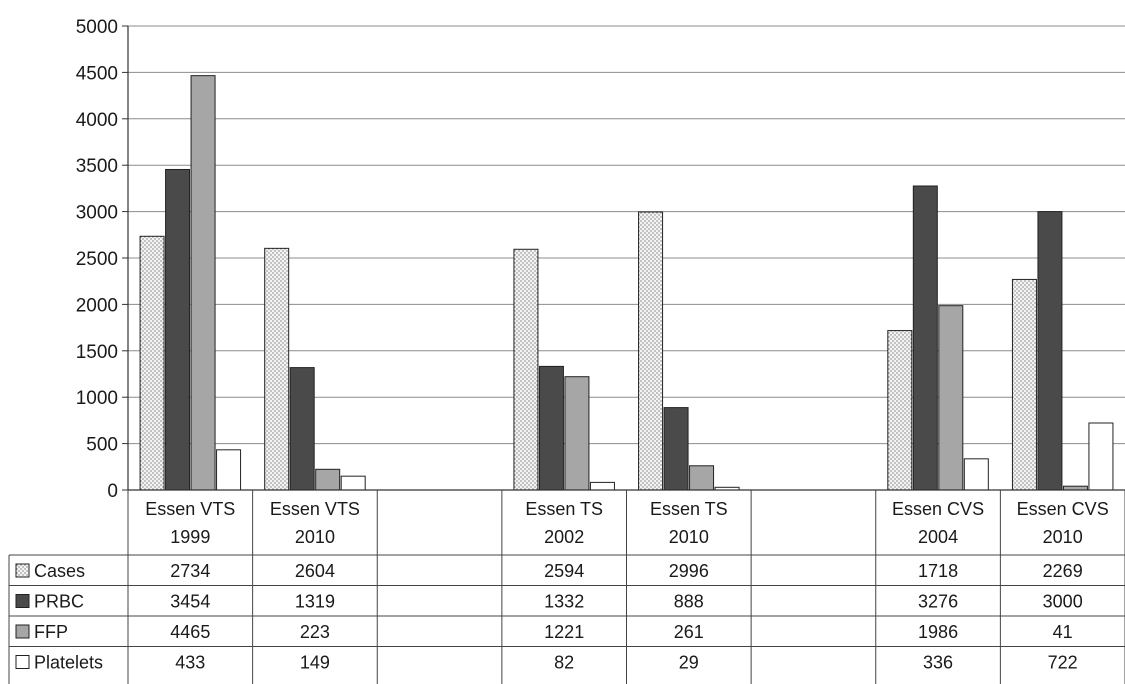 The image size is (1125, 684). What do you see at coordinates (97, 352) in the screenshot?
I see `y-tick-label: 1500` at bounding box center [97, 352].